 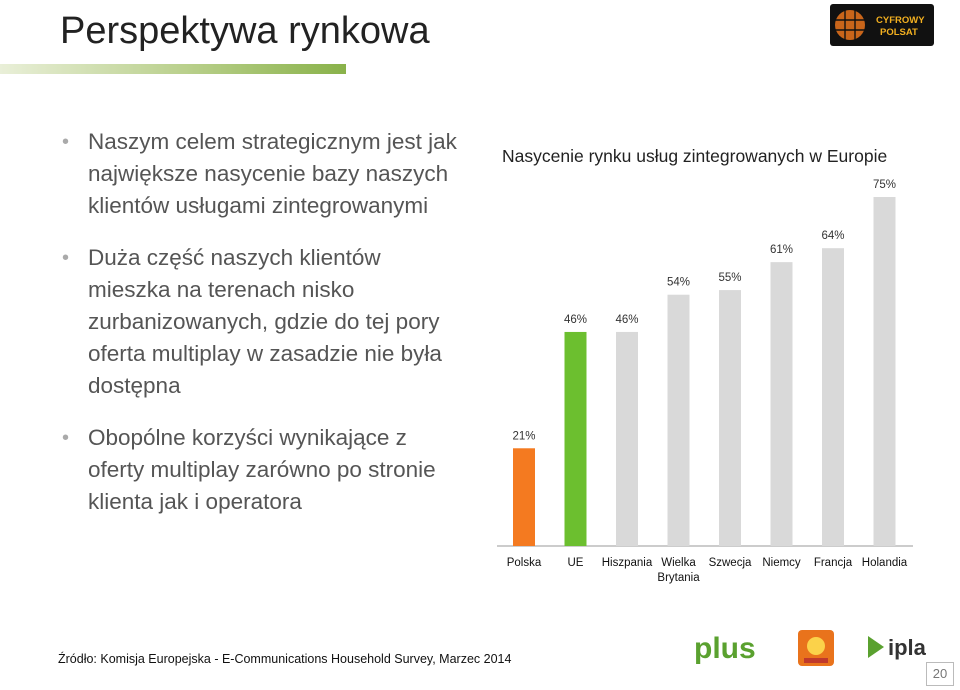 I want to click on bar-ue, so click(x=575, y=438).